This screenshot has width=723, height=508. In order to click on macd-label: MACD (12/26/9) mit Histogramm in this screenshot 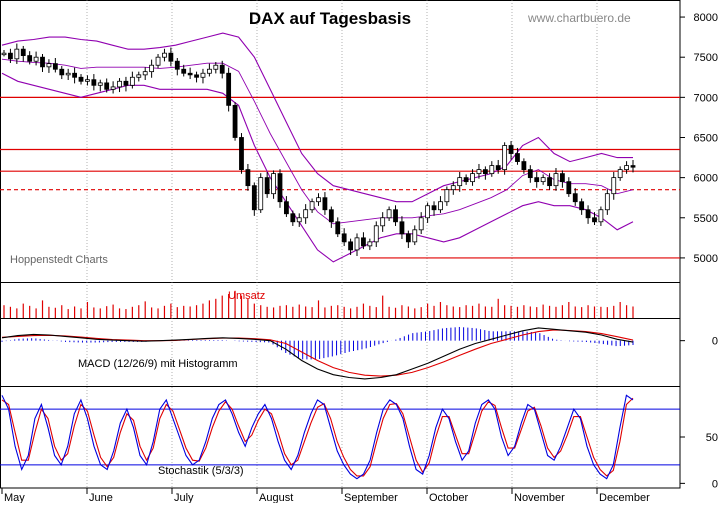, I will do `click(158, 364)`.